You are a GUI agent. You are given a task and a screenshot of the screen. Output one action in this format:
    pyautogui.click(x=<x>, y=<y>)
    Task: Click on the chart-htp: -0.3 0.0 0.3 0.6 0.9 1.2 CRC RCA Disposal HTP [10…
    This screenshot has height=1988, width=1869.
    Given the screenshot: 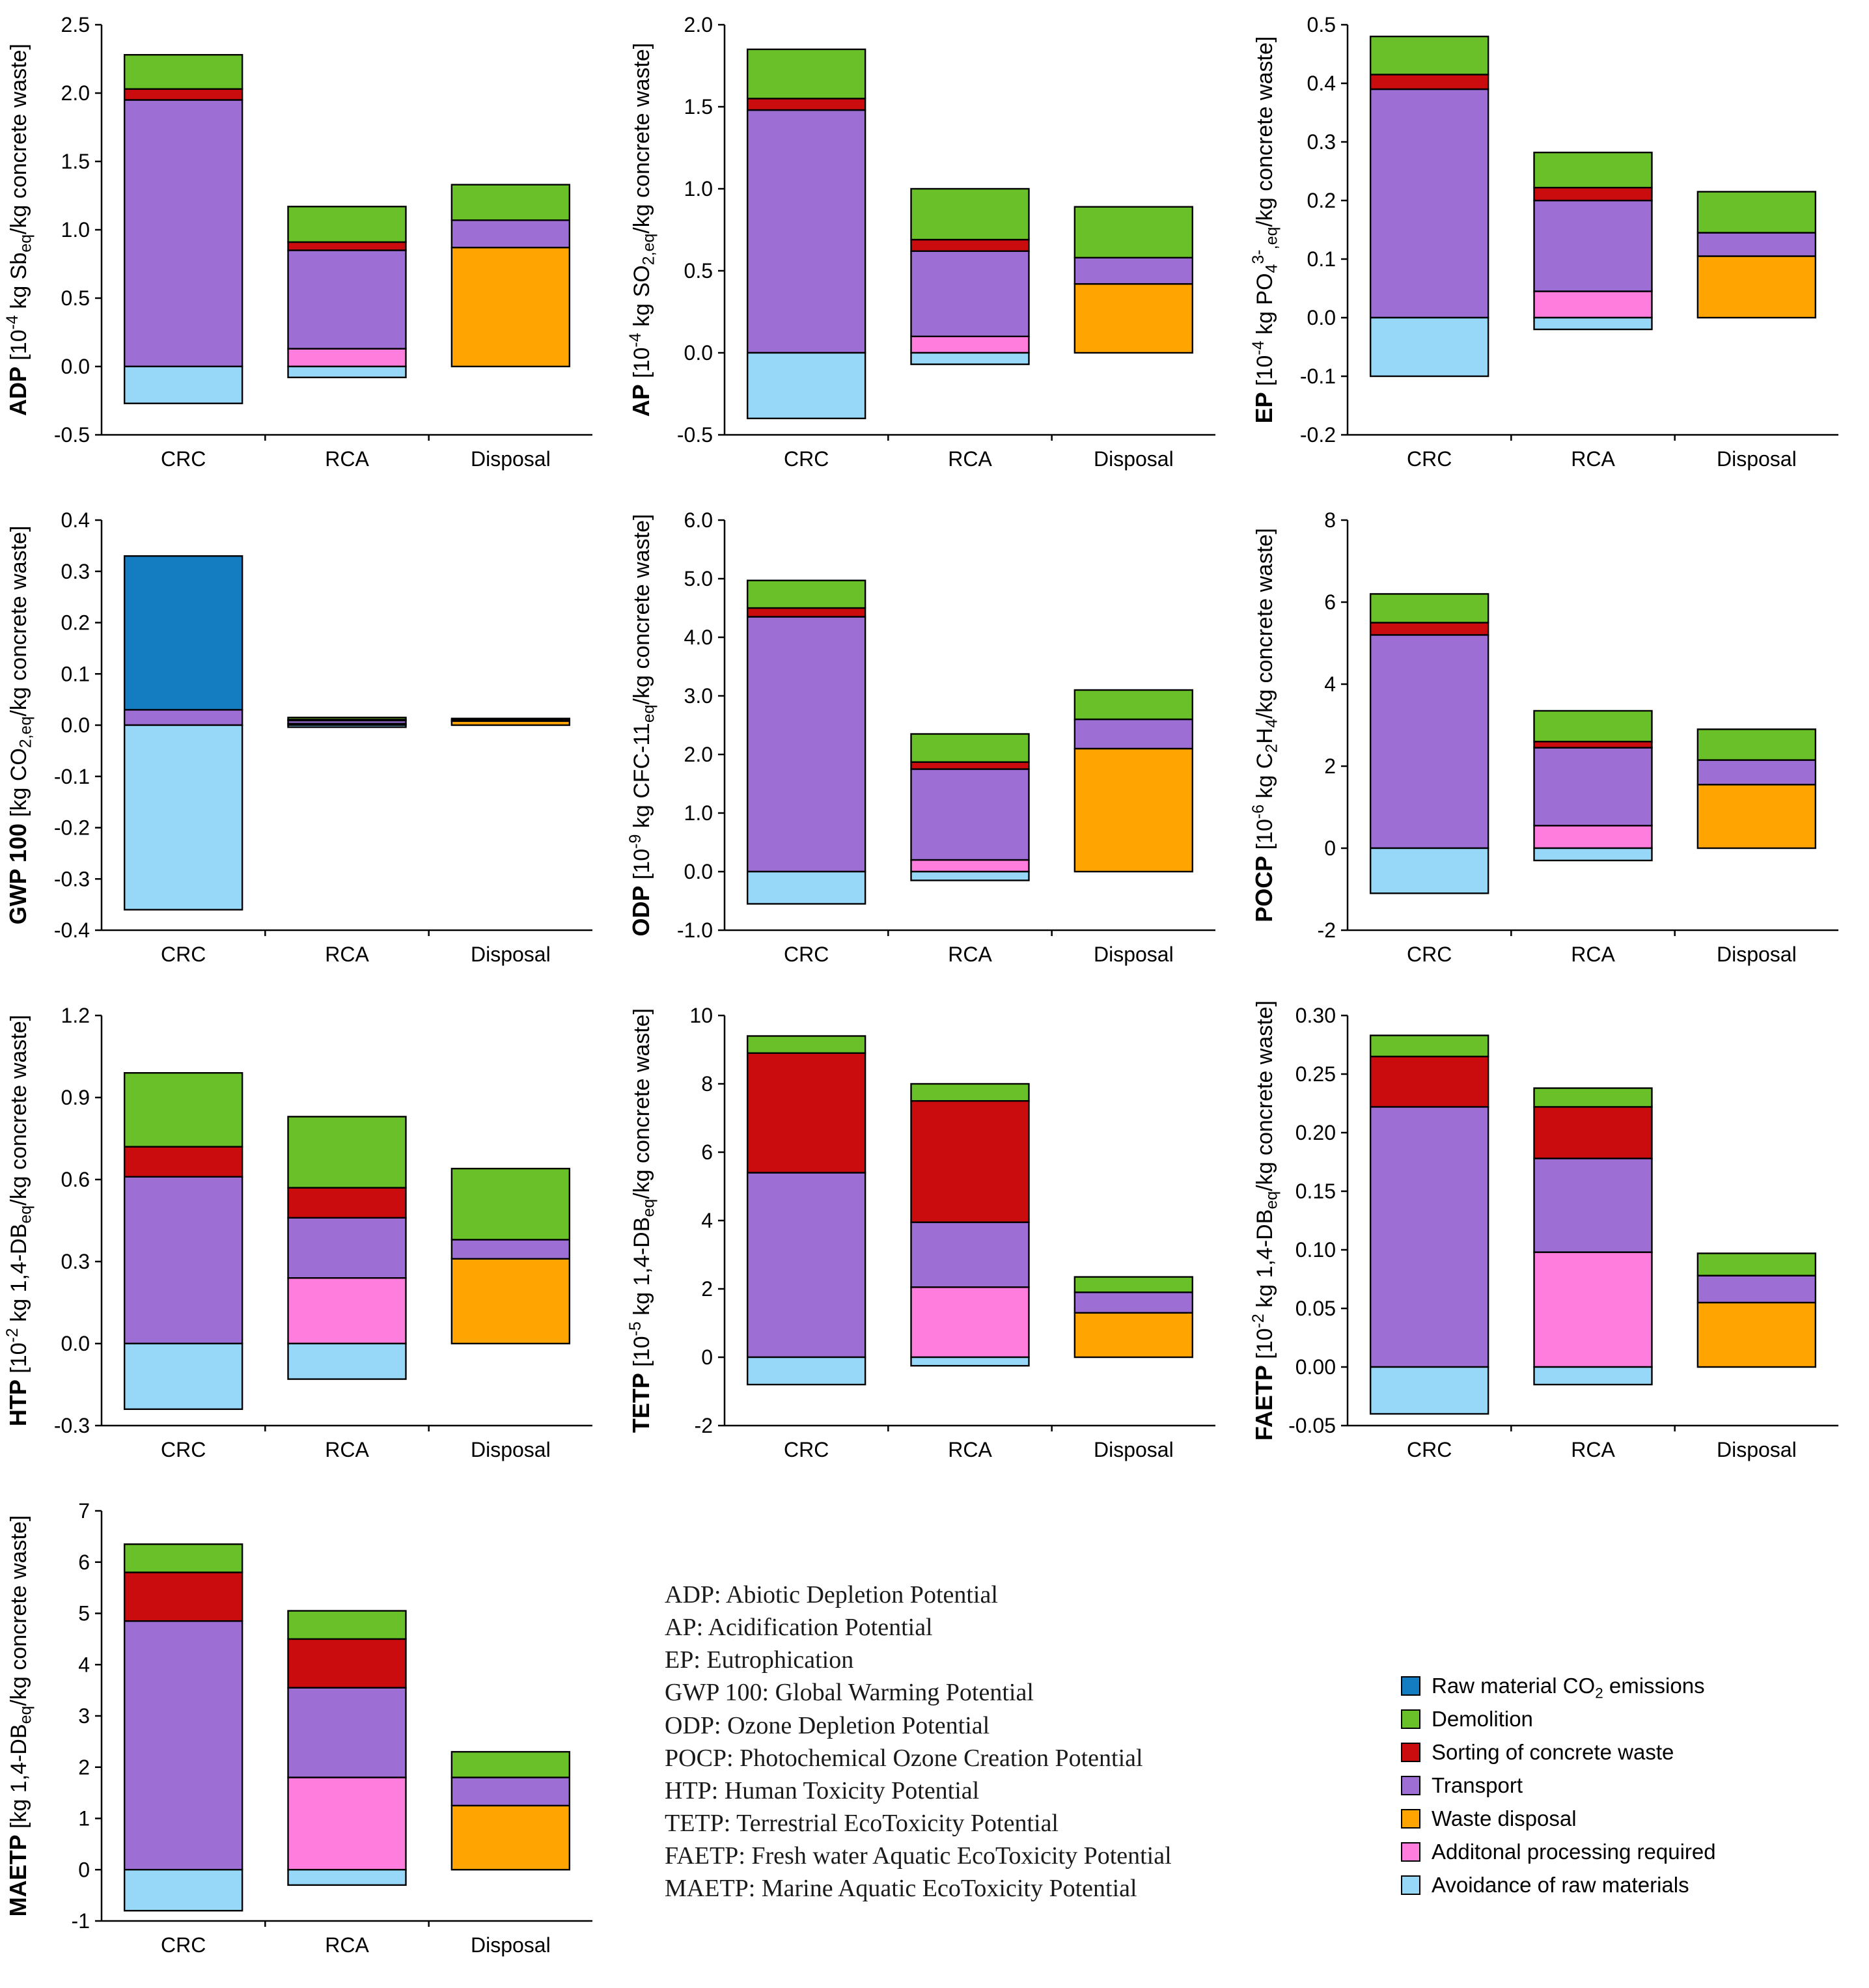 What is the action you would take?
    pyautogui.click(x=315, y=1245)
    